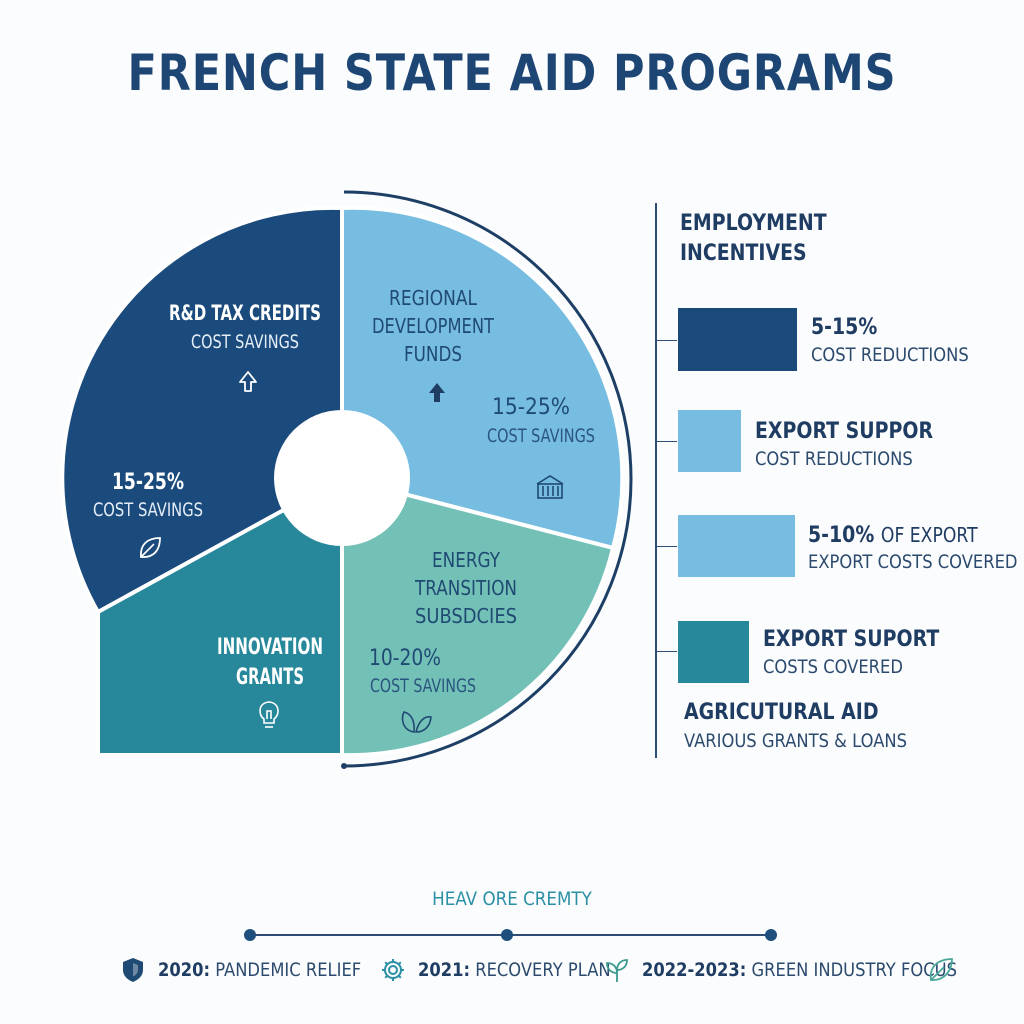 This screenshot has height=1024, width=1024. What do you see at coordinates (416, 722) in the screenshot?
I see `leaves-icon` at bounding box center [416, 722].